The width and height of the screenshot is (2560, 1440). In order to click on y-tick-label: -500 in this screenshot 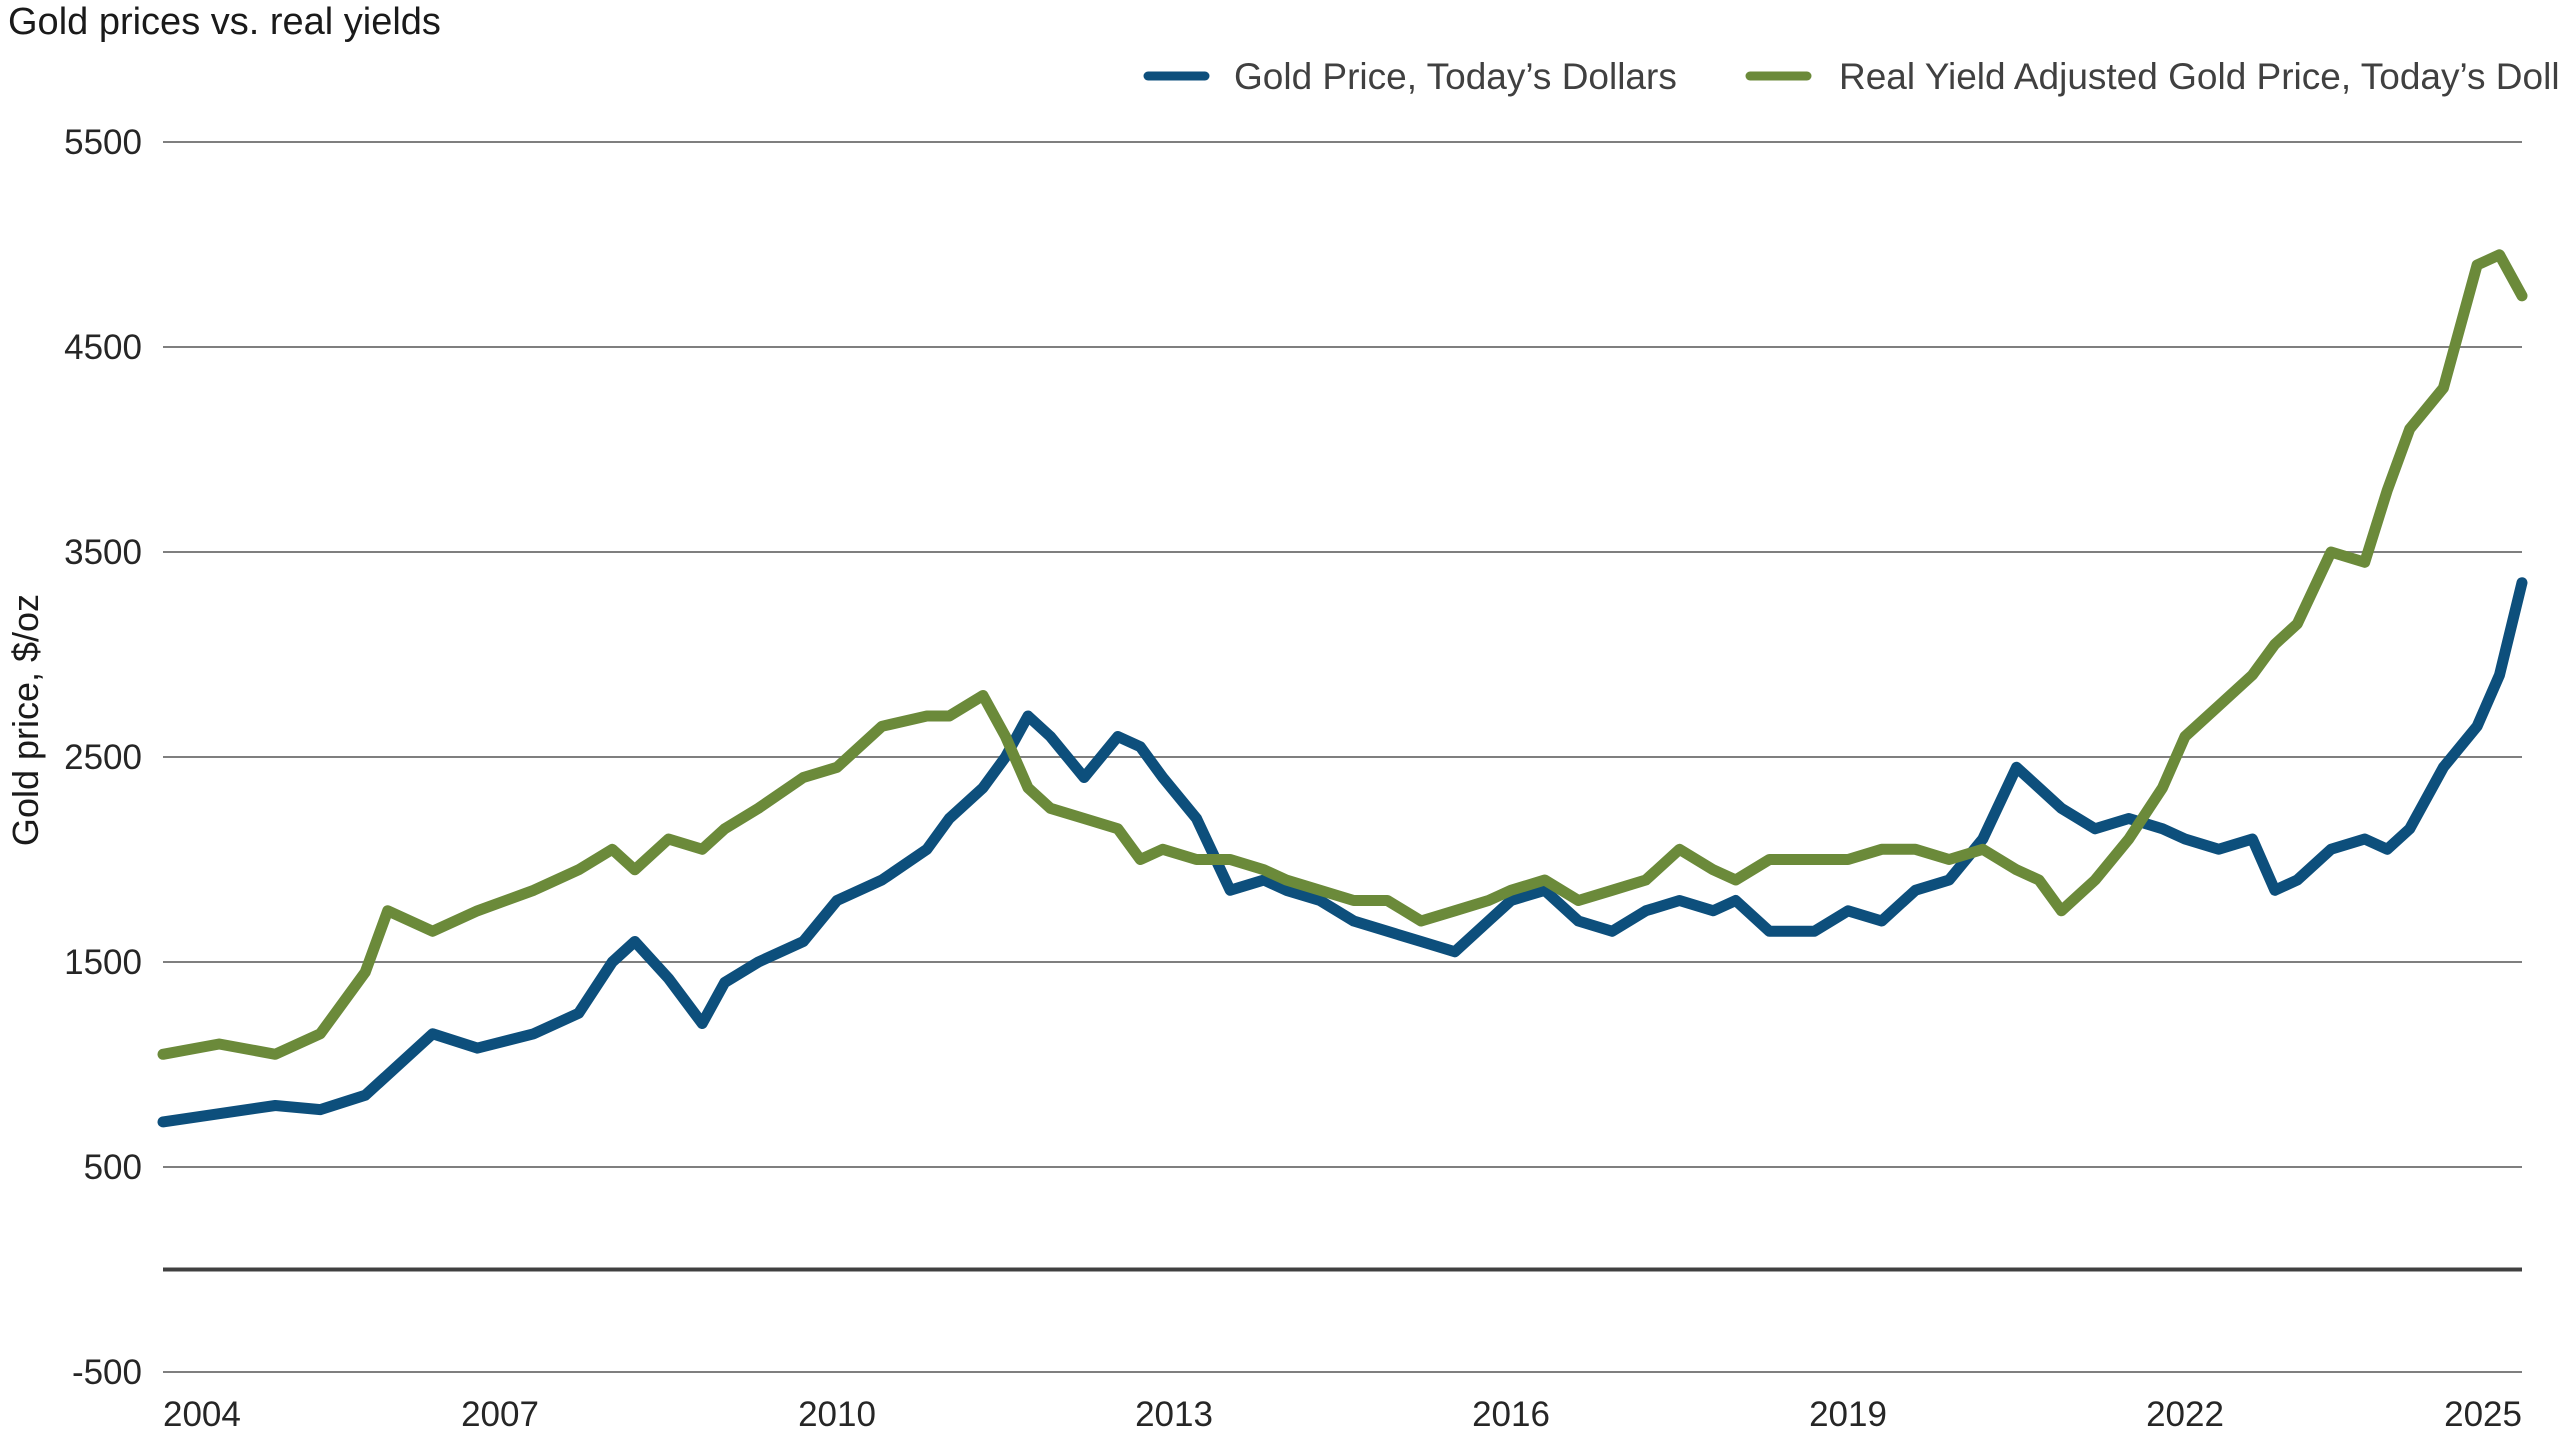, I will do `click(107, 1372)`.